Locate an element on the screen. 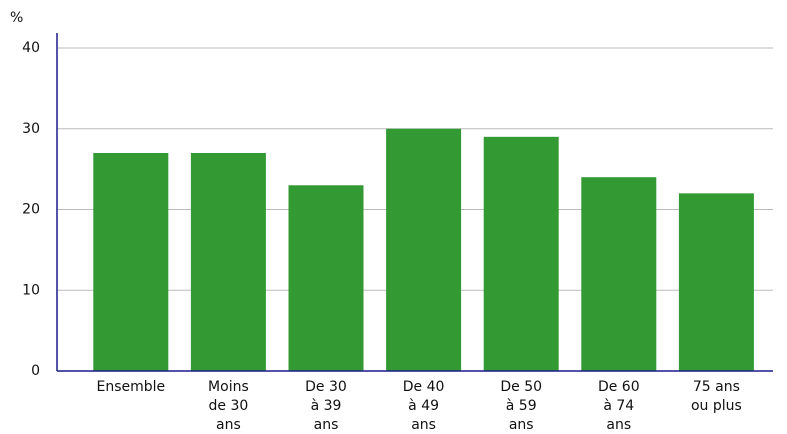 This screenshot has height=434, width=787. x-tick-label: De 40 is located at coordinates (424, 387).